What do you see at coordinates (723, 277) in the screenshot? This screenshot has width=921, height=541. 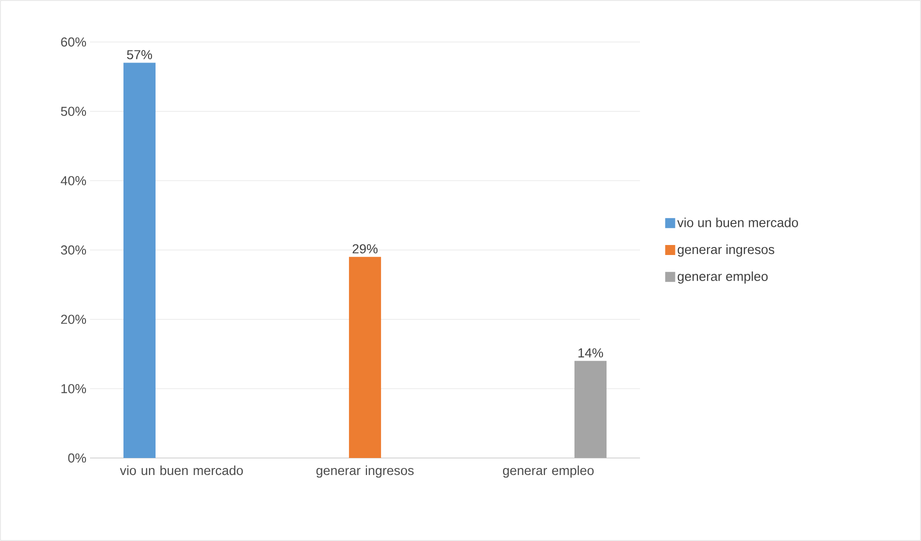 I see `legend-label: generar empleo` at bounding box center [723, 277].